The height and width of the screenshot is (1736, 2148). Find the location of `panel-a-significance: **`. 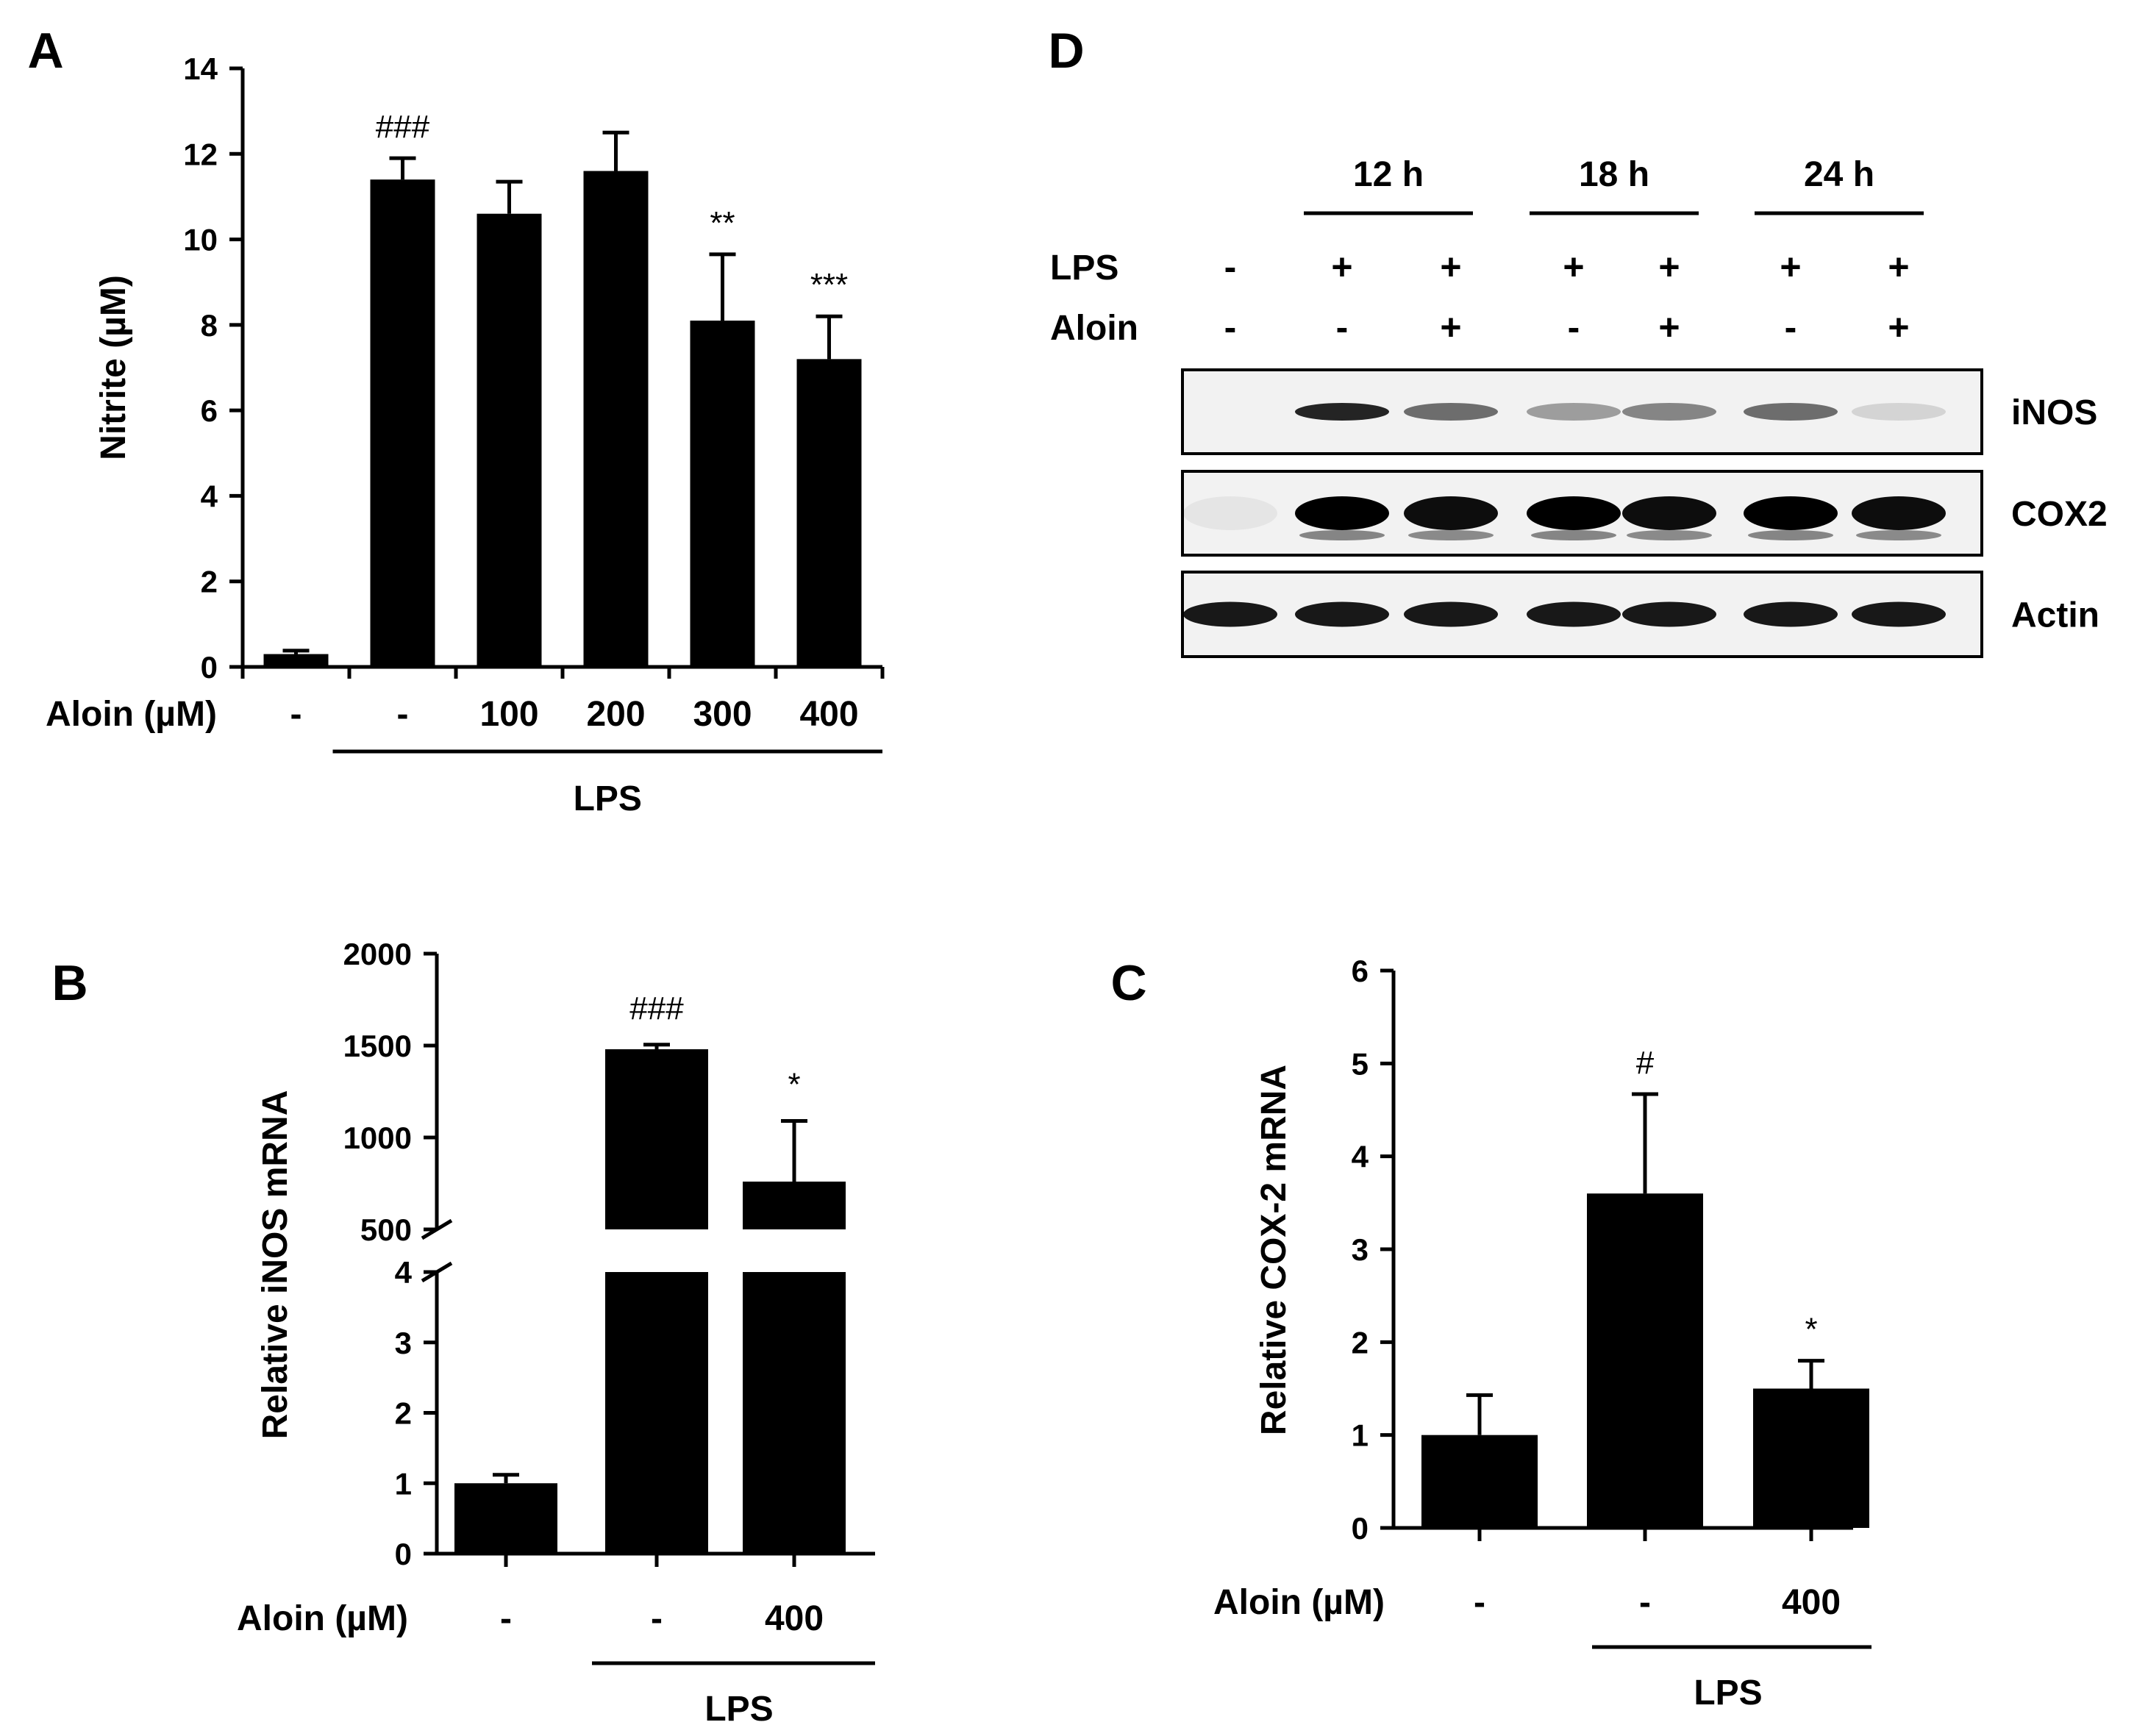

panel-a-significance: ** is located at coordinates (722, 223).